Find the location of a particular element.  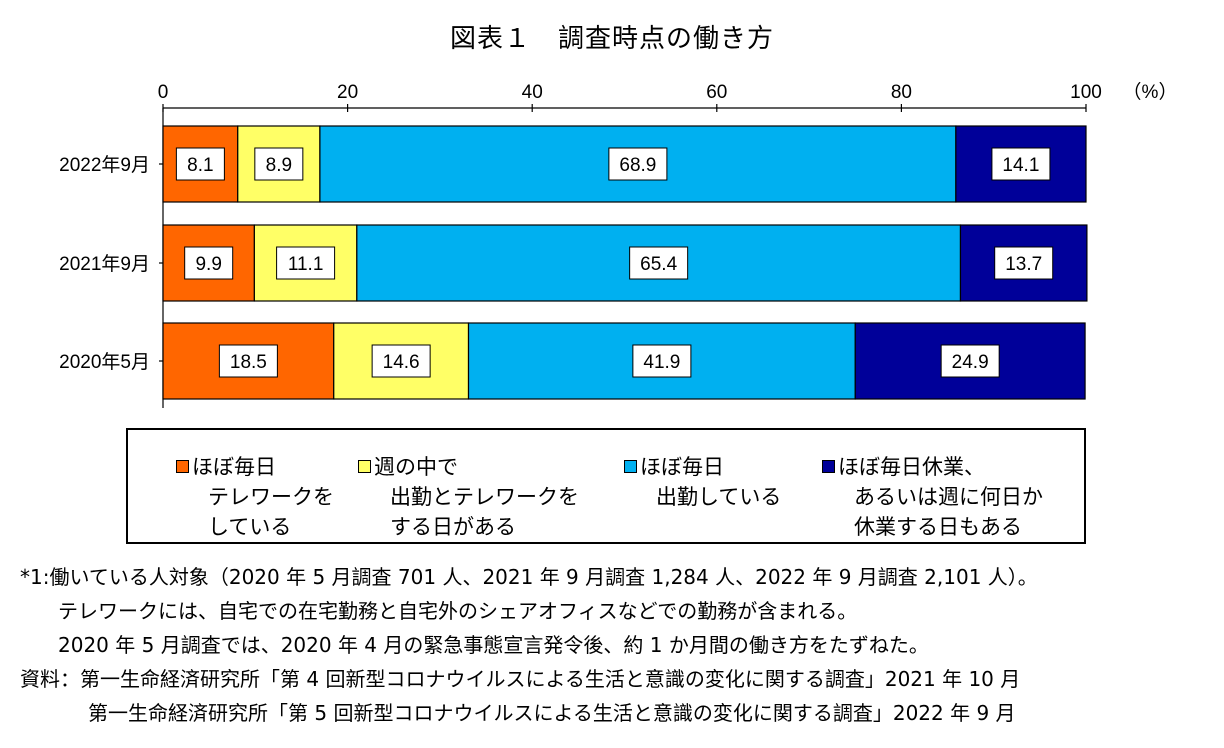

legend-item-telework-daily: ほぼ毎日 テレワークを している is located at coordinates (255, 497).